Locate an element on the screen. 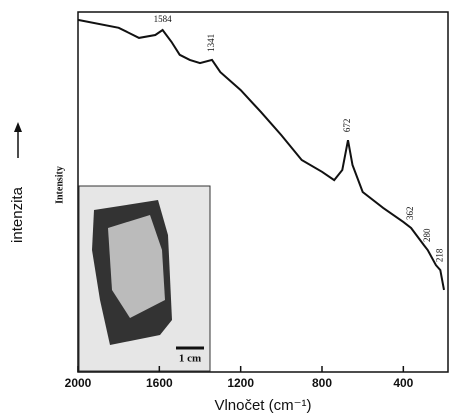 This screenshot has height=417, width=451. x-tick-label: 1600 is located at coordinates (159, 383).